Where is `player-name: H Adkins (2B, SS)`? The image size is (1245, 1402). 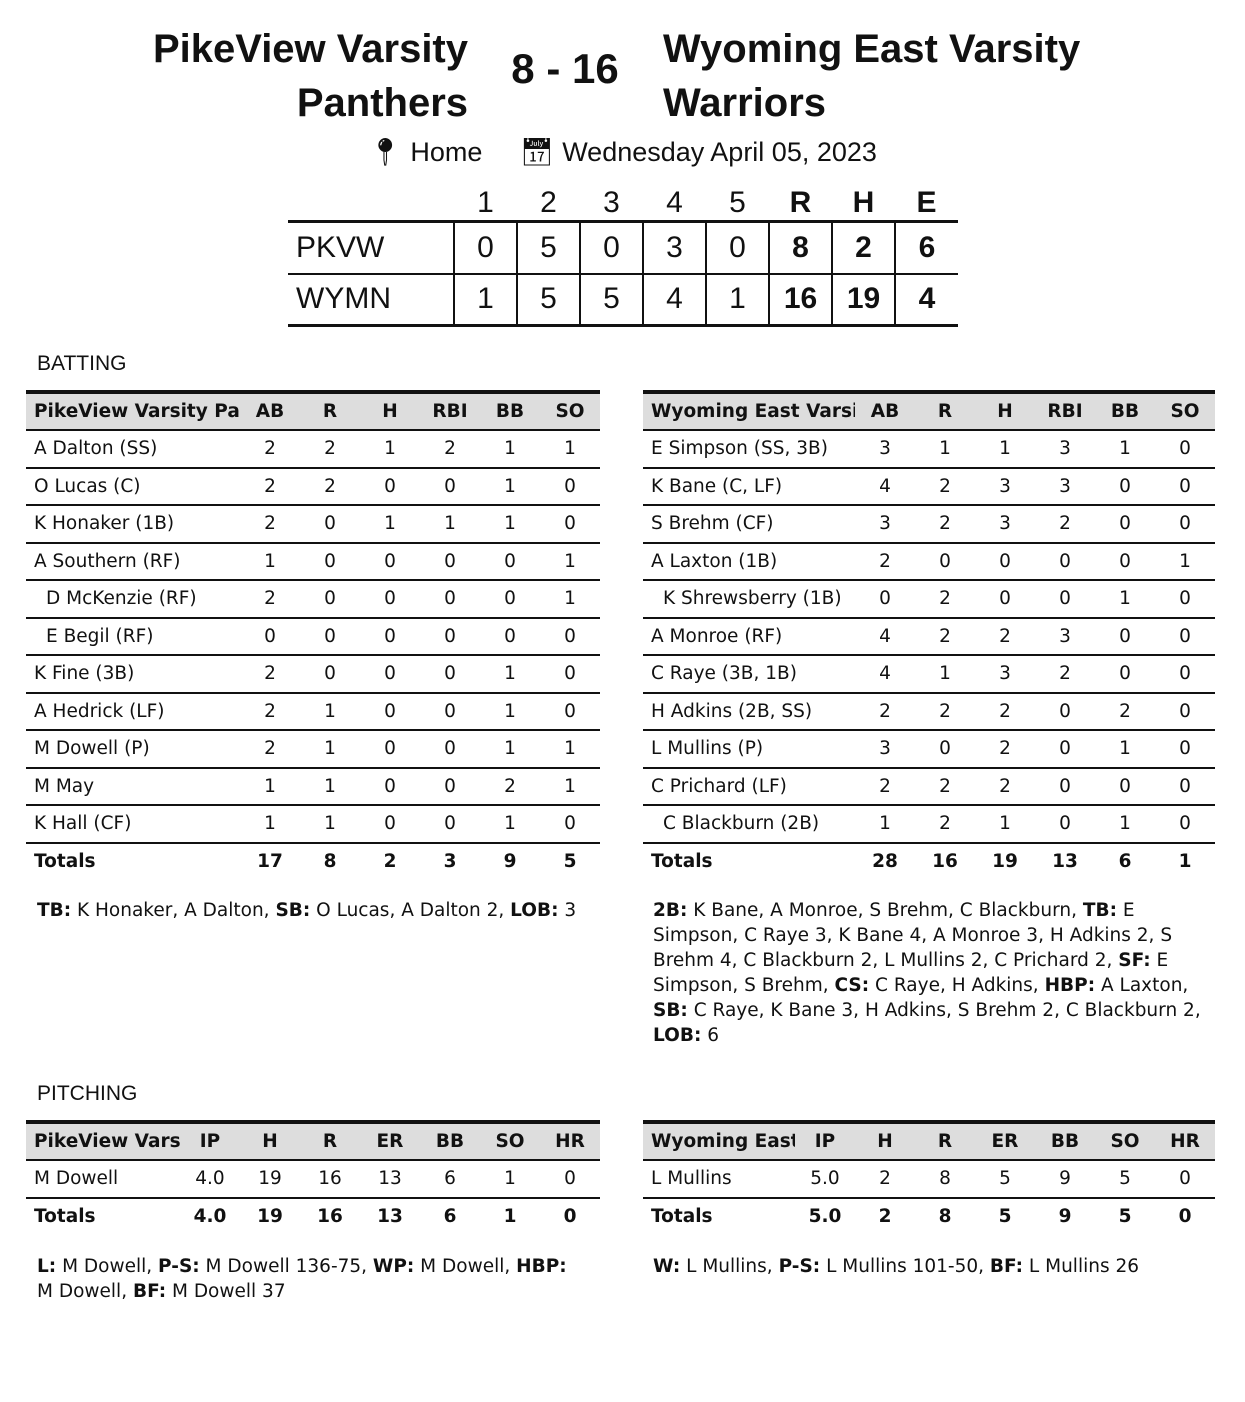
player-name: H Adkins (2B, SS) is located at coordinates (749, 711).